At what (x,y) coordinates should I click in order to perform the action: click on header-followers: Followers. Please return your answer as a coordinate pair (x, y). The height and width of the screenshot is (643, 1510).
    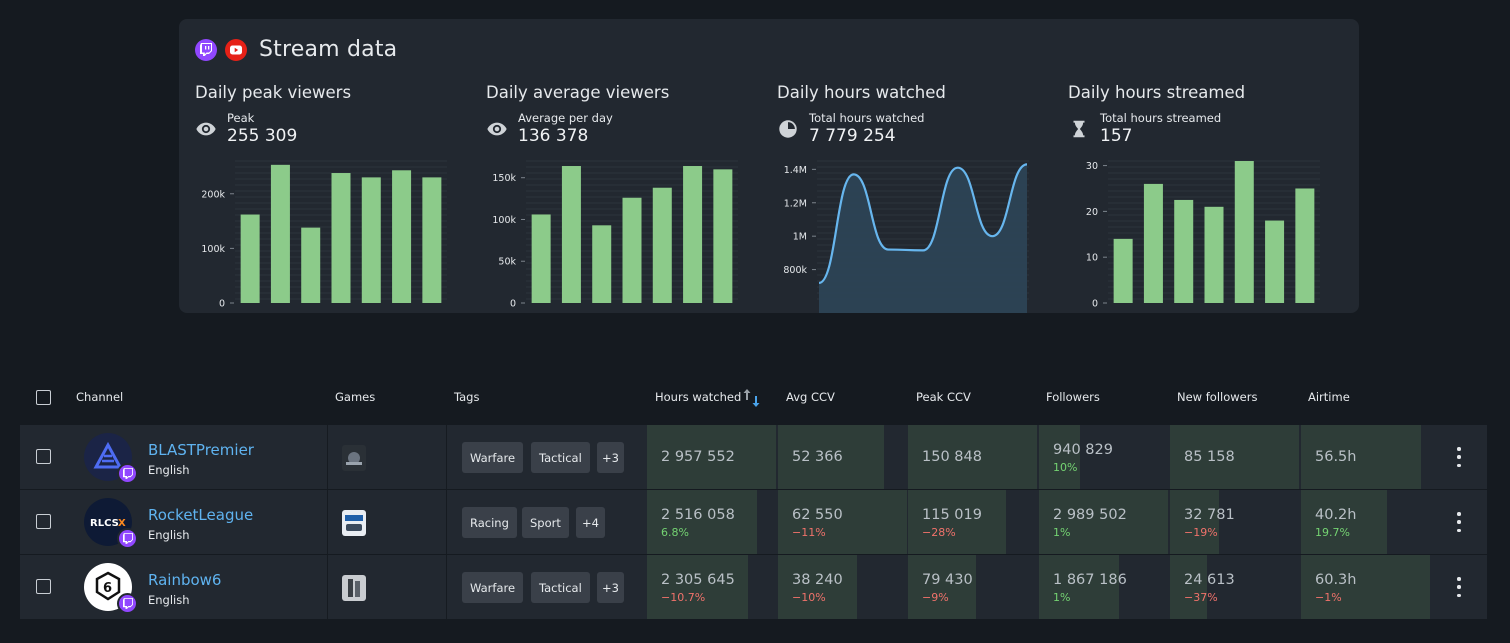
    Looking at the image, I should click on (1073, 397).